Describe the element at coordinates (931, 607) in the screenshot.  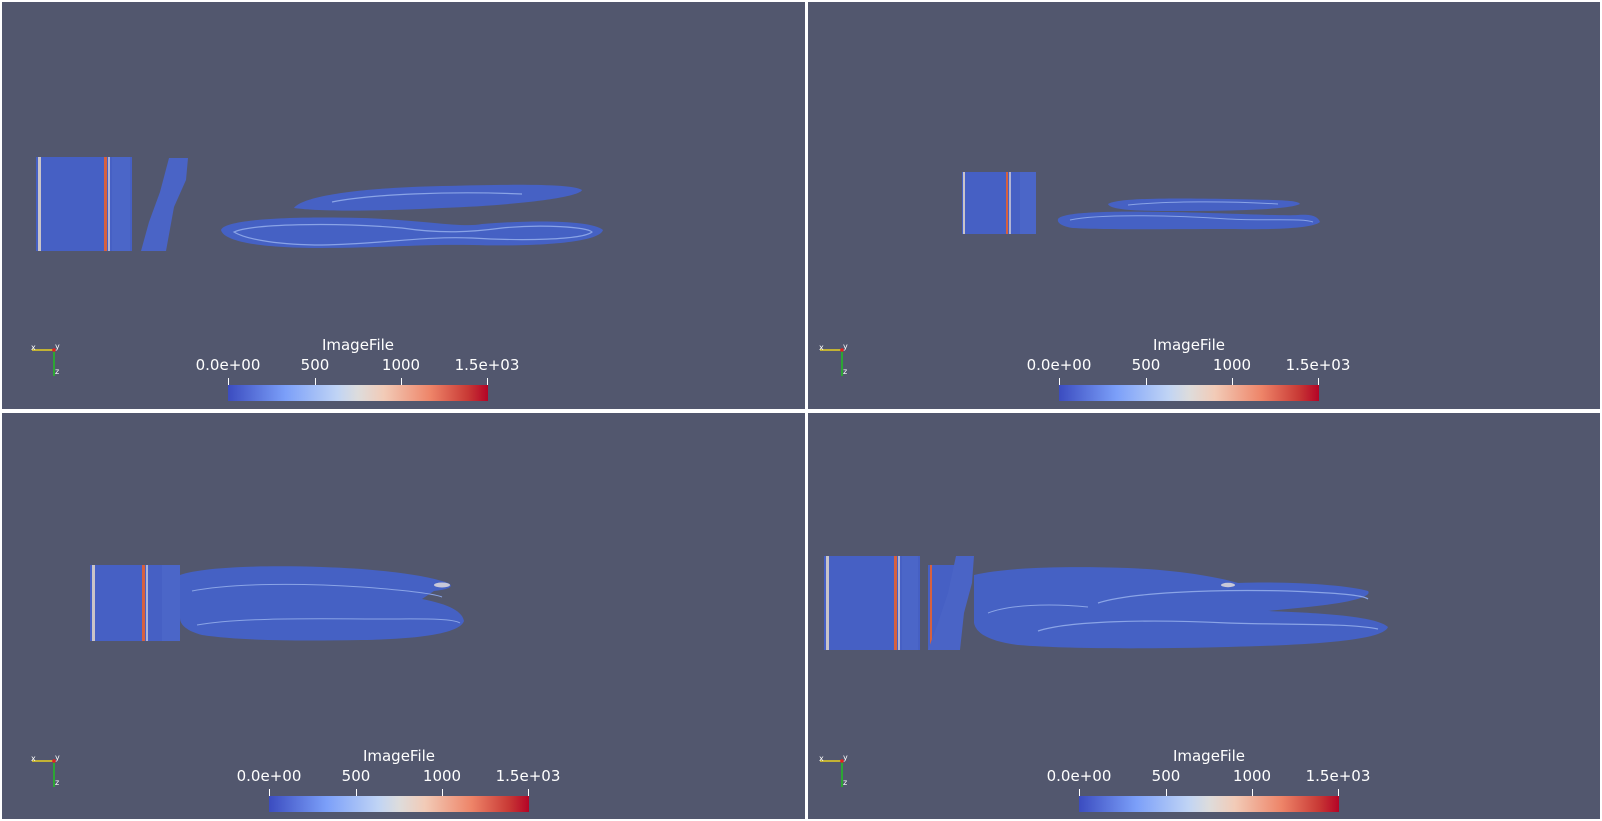
I see `second-slab-hot-stripe` at that location.